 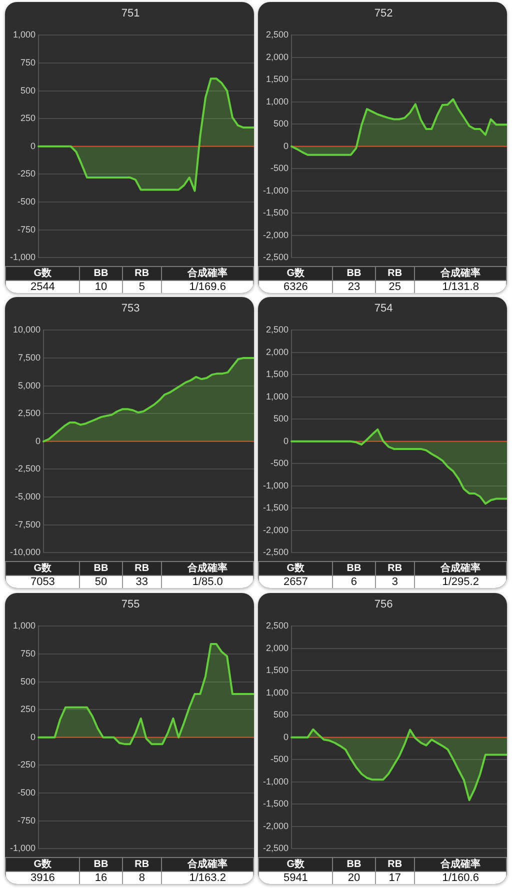 What do you see at coordinates (101, 287) in the screenshot?
I see `text: 10` at bounding box center [101, 287].